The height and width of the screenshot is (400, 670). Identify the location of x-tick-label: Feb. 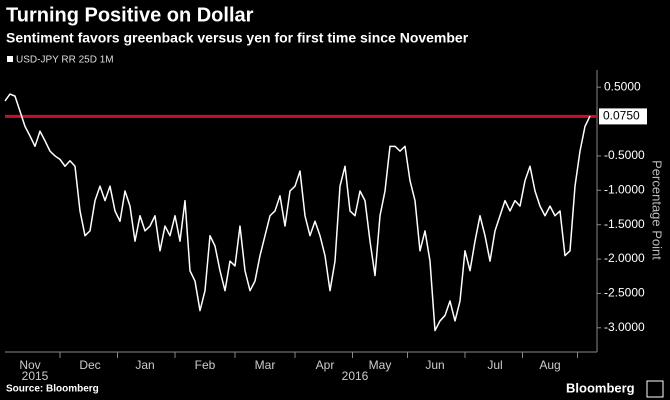
(205, 365).